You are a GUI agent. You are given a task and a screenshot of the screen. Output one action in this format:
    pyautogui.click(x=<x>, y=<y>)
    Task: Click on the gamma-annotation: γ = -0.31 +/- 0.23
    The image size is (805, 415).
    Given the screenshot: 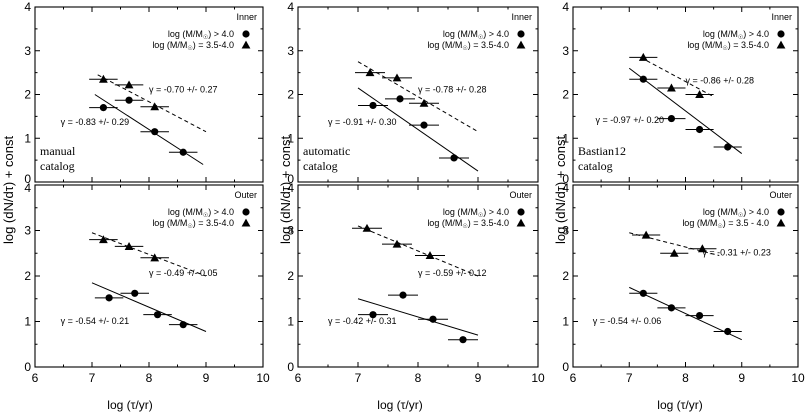 What is the action you would take?
    pyautogui.click(x=736, y=253)
    